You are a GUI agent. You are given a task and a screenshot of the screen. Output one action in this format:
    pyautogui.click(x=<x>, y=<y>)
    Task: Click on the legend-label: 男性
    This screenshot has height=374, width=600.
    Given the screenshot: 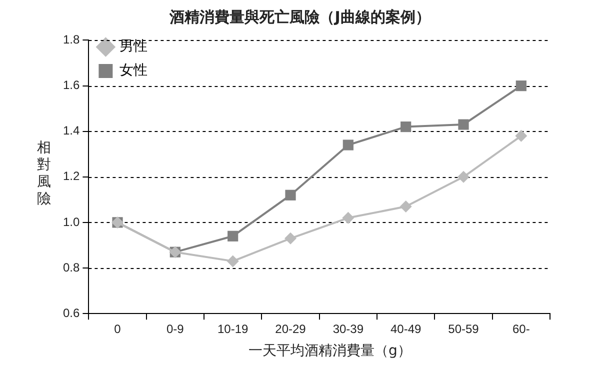 What is the action you would take?
    pyautogui.click(x=134, y=46)
    